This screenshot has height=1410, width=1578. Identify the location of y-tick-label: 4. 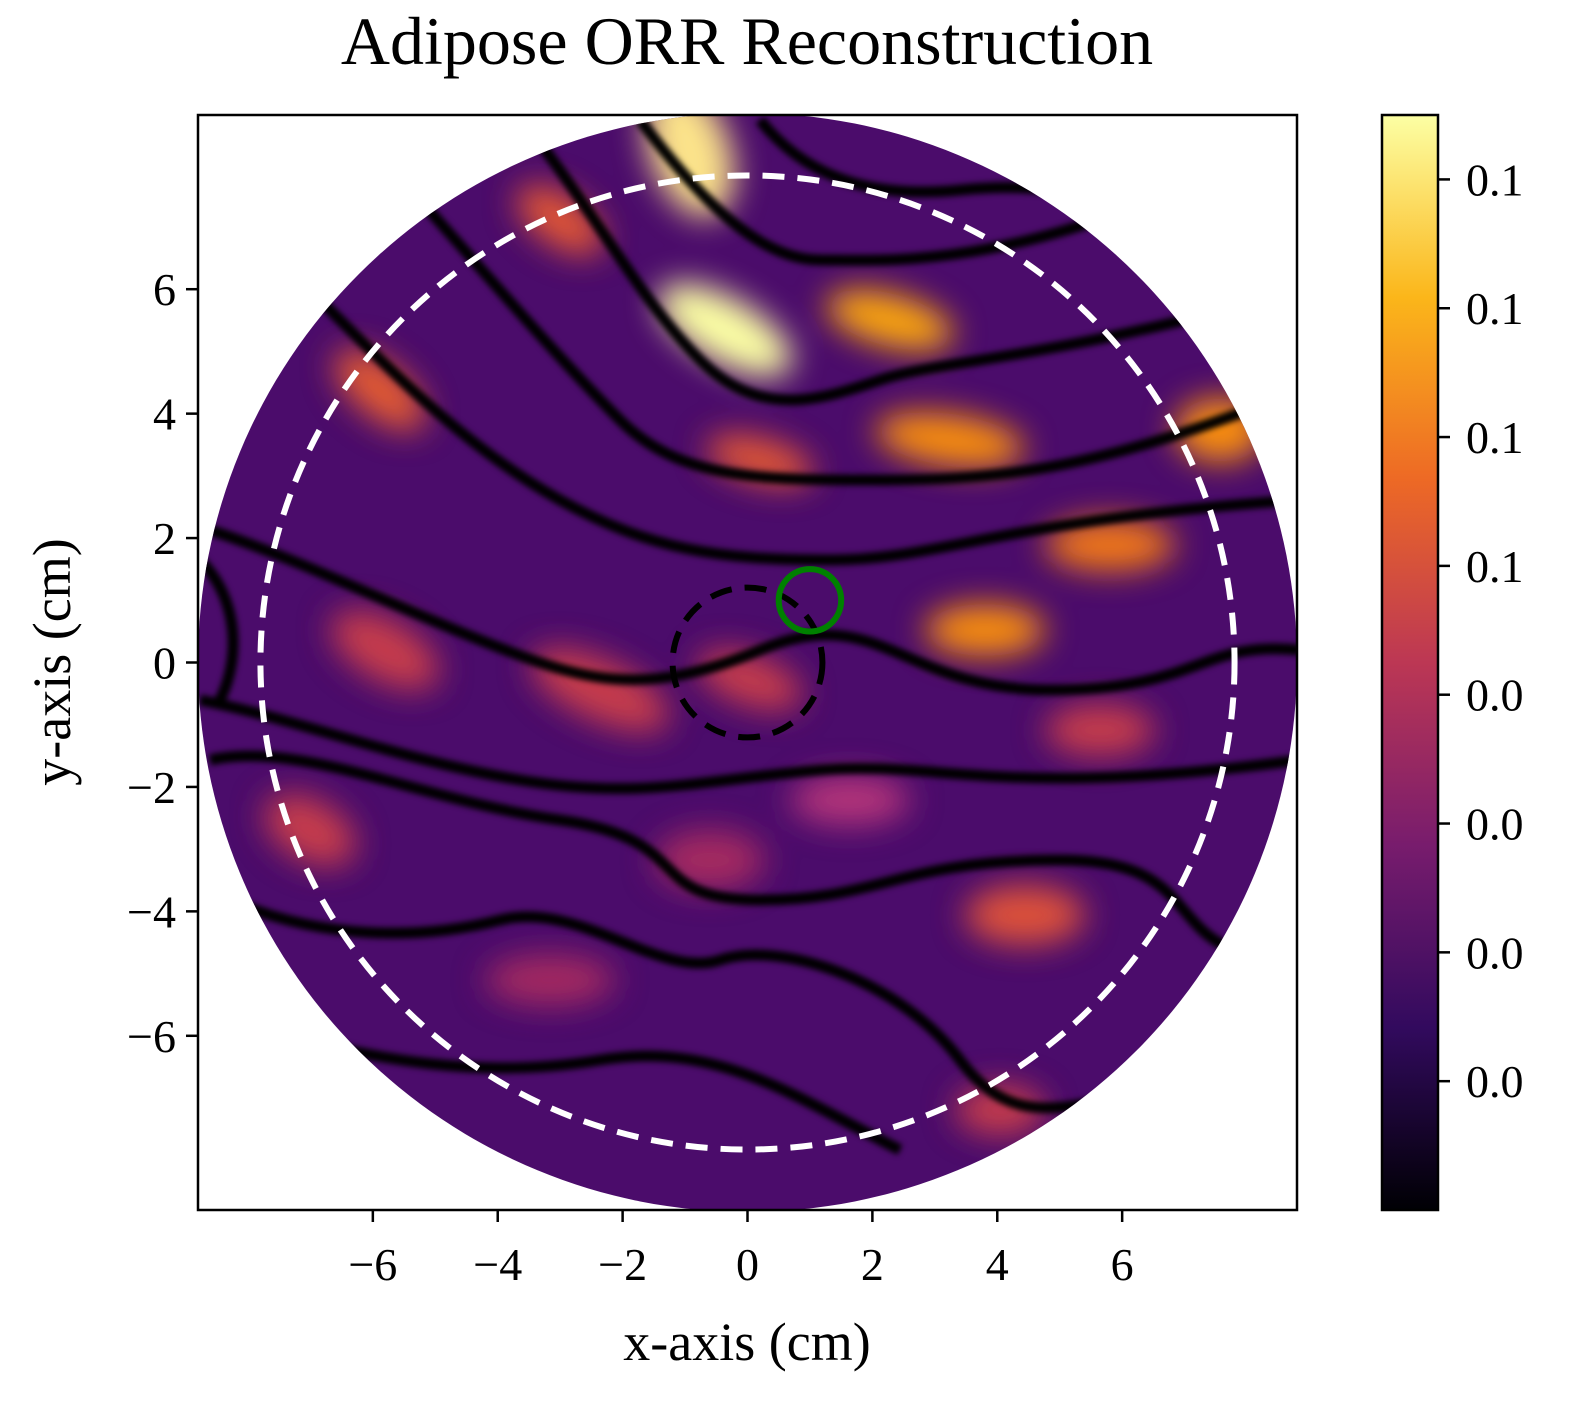
(164, 414).